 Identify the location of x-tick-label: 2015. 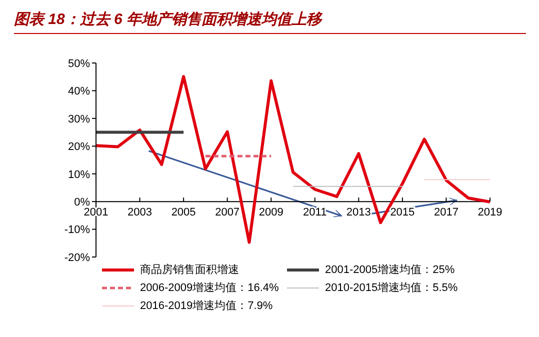
(402, 212).